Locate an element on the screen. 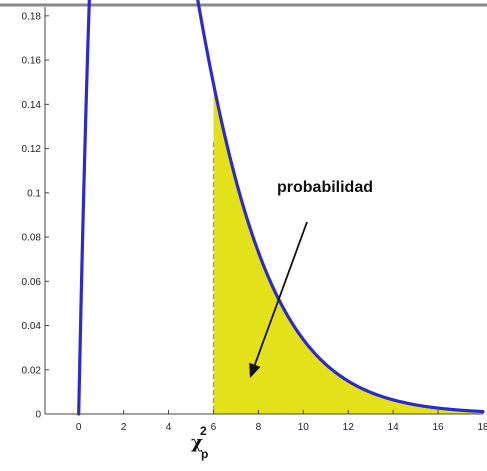 This screenshot has height=471, width=487. y-tick-label: 0.14 is located at coordinates (32, 105).